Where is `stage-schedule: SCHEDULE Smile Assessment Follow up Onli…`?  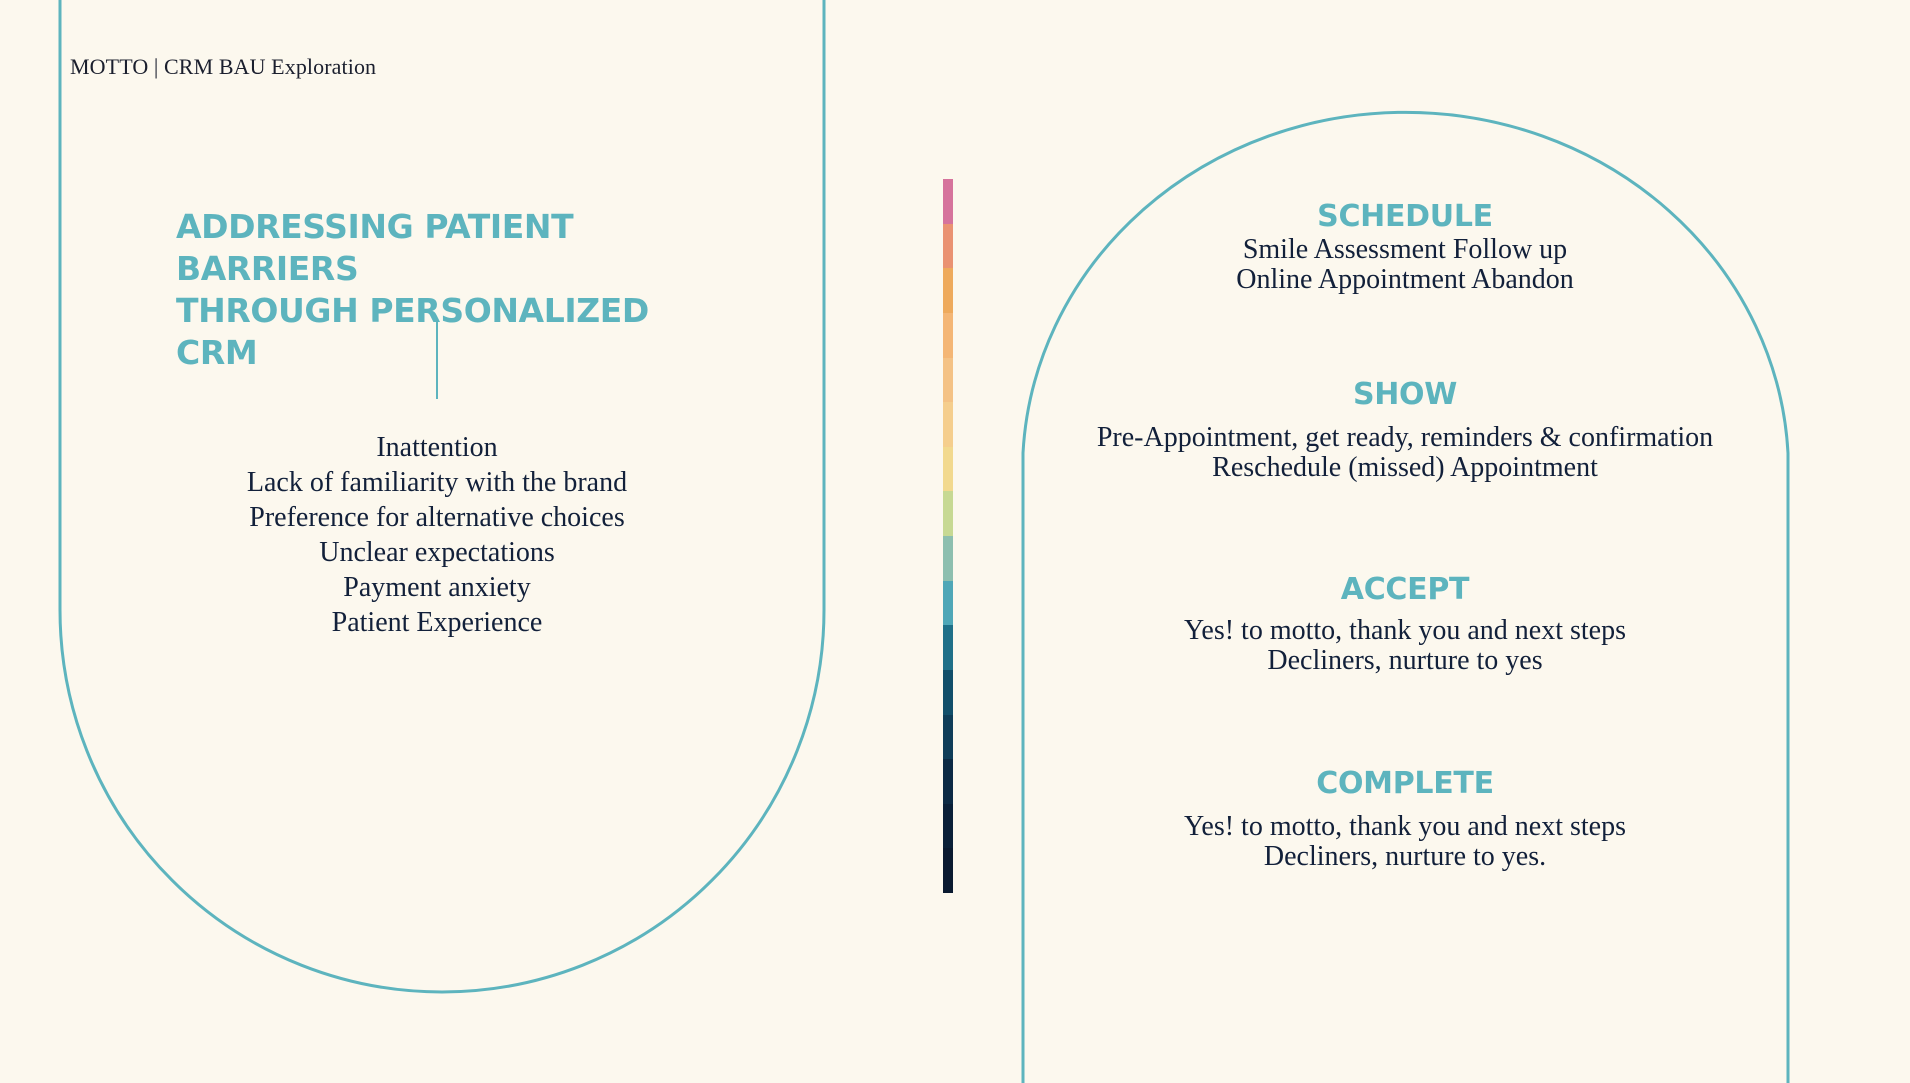
stage-schedule: SCHEDULE Smile Assessment Follow up Onli… is located at coordinates (1405, 247).